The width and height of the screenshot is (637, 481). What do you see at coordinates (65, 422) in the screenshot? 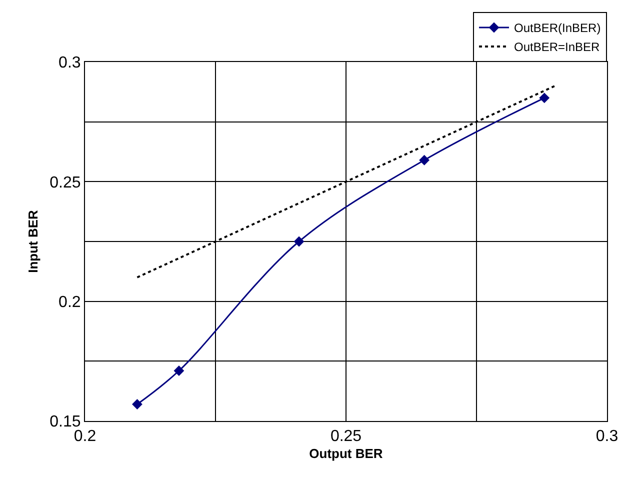
I see `y-tick-label: 0.15` at bounding box center [65, 422].